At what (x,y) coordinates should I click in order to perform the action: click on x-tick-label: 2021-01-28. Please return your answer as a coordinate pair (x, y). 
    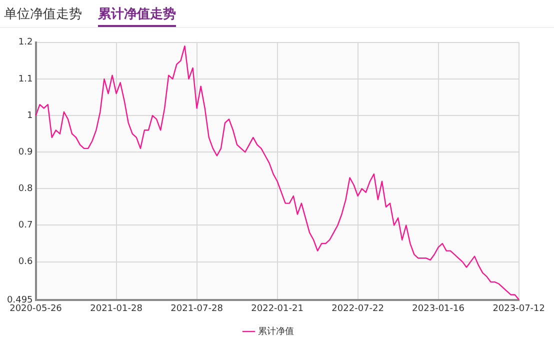
    Looking at the image, I should click on (116, 309).